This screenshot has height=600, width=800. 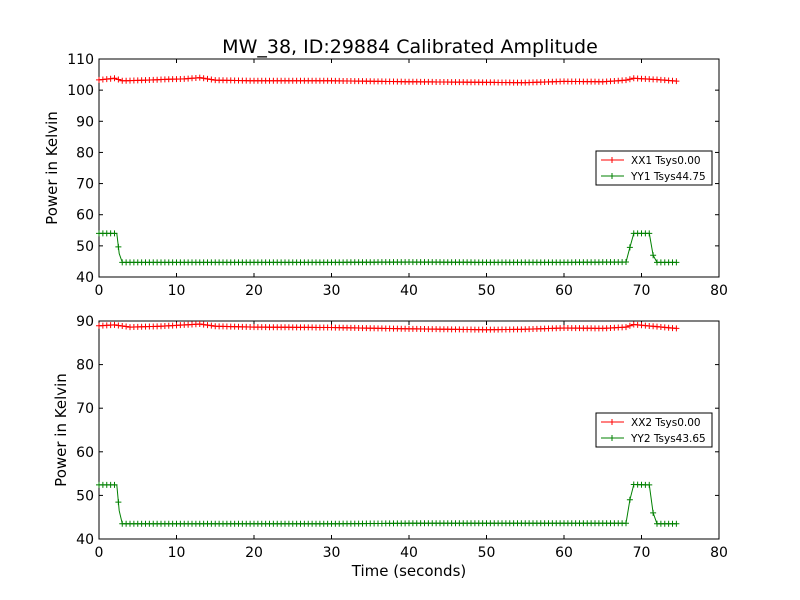 I want to click on legend-label: XX1 Tsys0.00, so click(x=666, y=161).